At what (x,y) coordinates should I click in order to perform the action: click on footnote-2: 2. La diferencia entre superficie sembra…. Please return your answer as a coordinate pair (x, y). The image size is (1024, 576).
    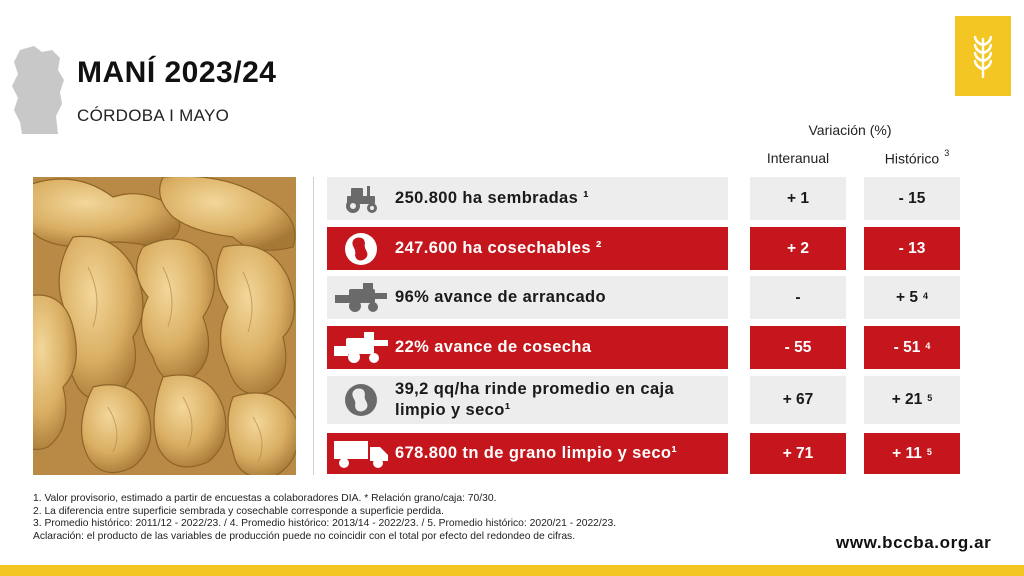
    Looking at the image, I should click on (238, 511).